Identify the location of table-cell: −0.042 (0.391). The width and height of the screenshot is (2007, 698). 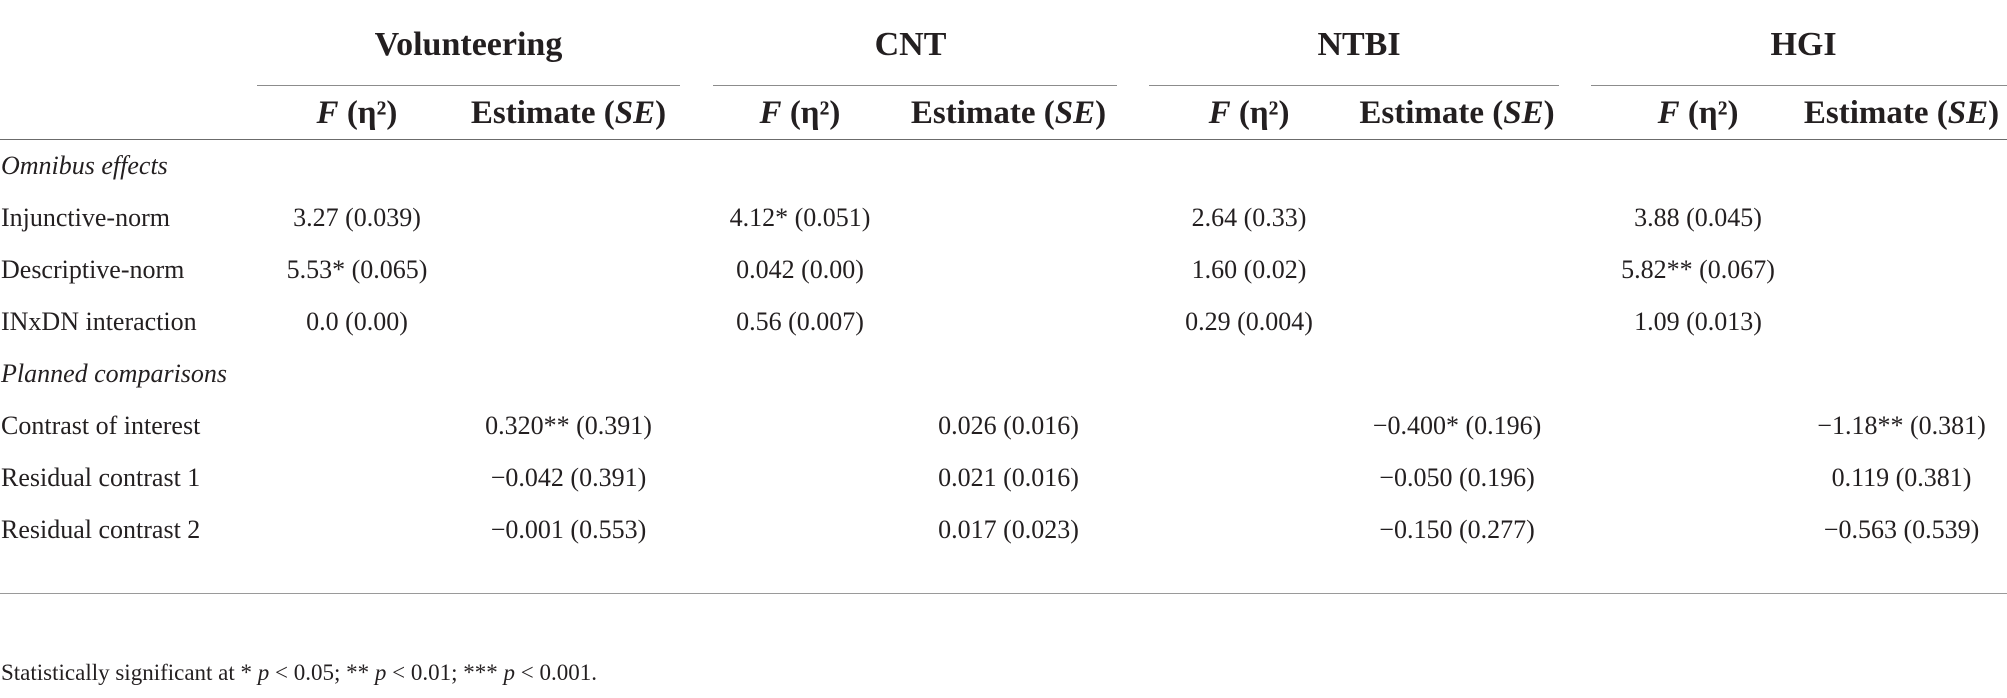
(568, 477).